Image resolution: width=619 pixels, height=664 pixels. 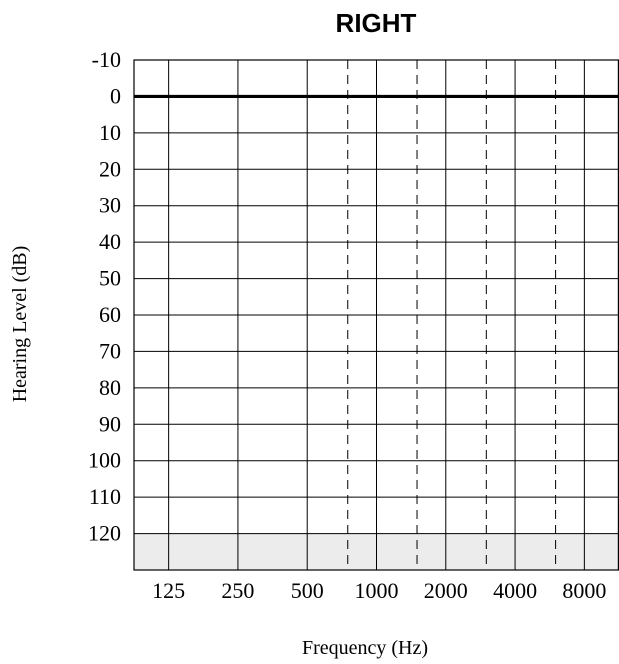 I want to click on y-tick-label: 10, so click(x=110, y=132).